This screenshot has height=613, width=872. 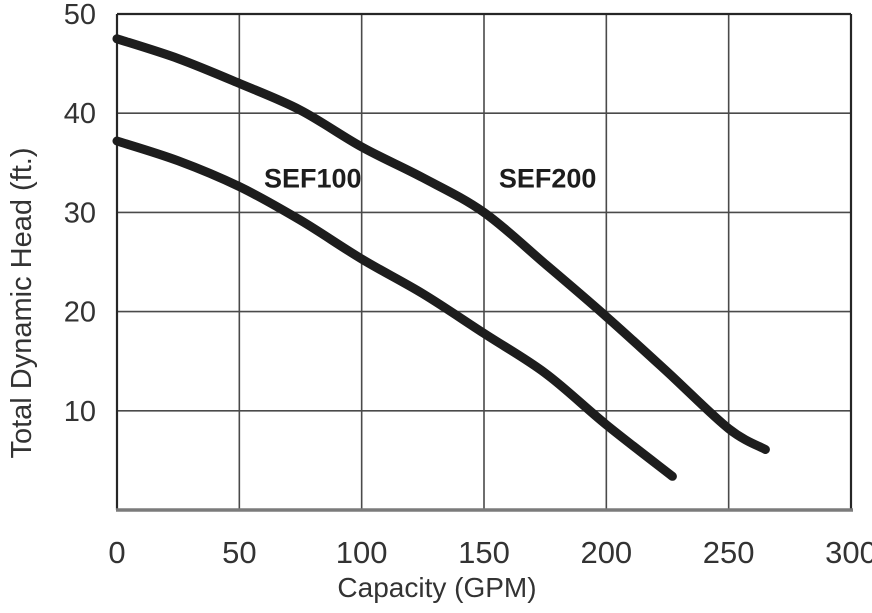 I want to click on y-axis-title: Total Dynamic Head (ft.), so click(x=22, y=302).